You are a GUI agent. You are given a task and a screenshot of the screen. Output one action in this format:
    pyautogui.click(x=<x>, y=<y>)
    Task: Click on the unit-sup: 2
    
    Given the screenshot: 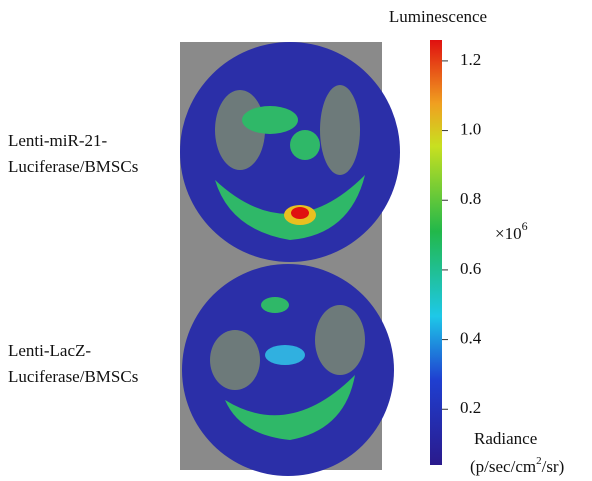 What is the action you would take?
    pyautogui.click(x=539, y=461)
    